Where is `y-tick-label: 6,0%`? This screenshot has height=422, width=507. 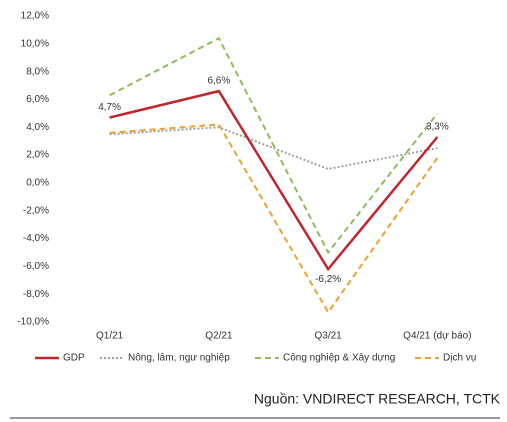
y-tick-label: 6,0% is located at coordinates (37, 99).